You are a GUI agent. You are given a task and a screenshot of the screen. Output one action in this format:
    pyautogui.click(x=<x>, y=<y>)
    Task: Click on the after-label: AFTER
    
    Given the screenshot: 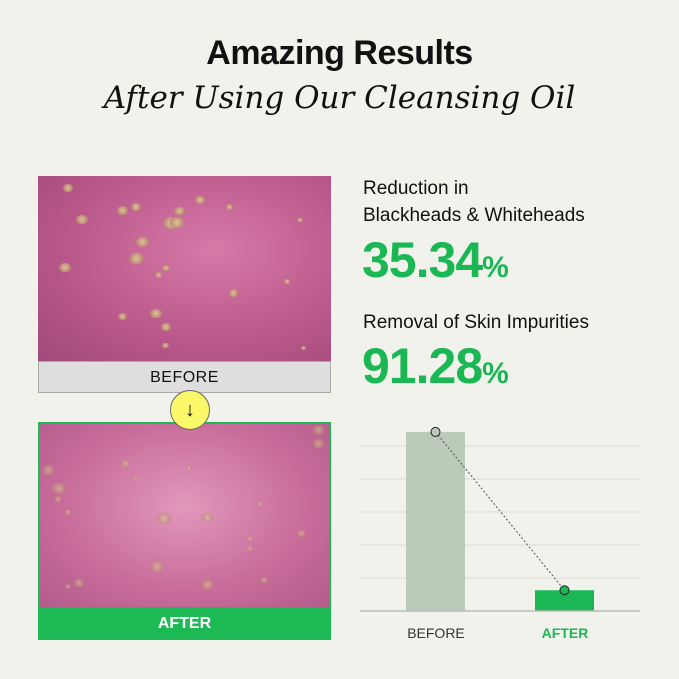 What is the action you would take?
    pyautogui.click(x=184, y=623)
    